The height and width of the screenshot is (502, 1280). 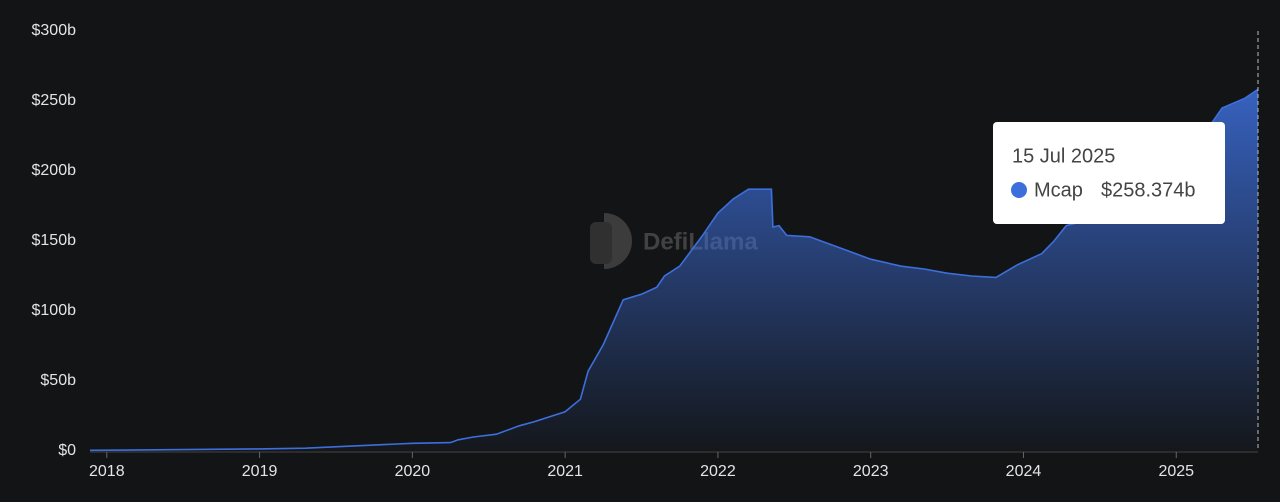 I want to click on x-tick-label: 2025, so click(x=1176, y=471).